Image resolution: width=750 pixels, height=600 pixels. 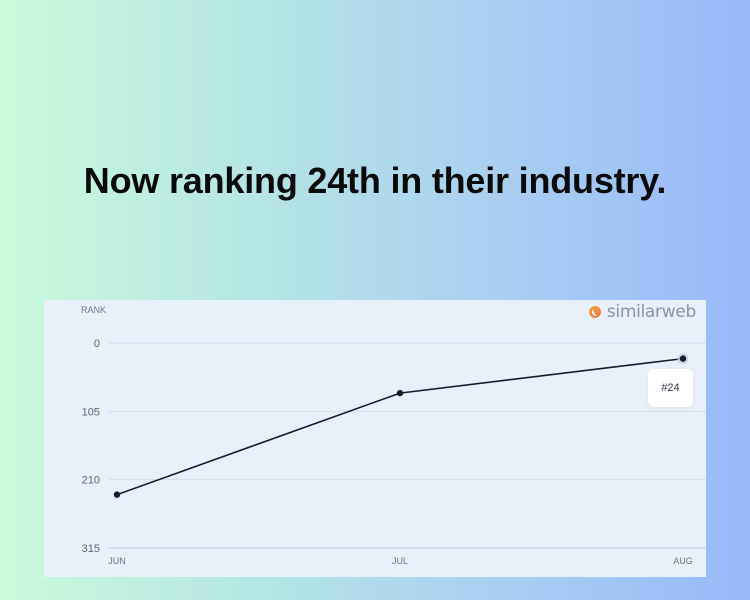 I want to click on brand-label: similarweb, so click(x=651, y=312).